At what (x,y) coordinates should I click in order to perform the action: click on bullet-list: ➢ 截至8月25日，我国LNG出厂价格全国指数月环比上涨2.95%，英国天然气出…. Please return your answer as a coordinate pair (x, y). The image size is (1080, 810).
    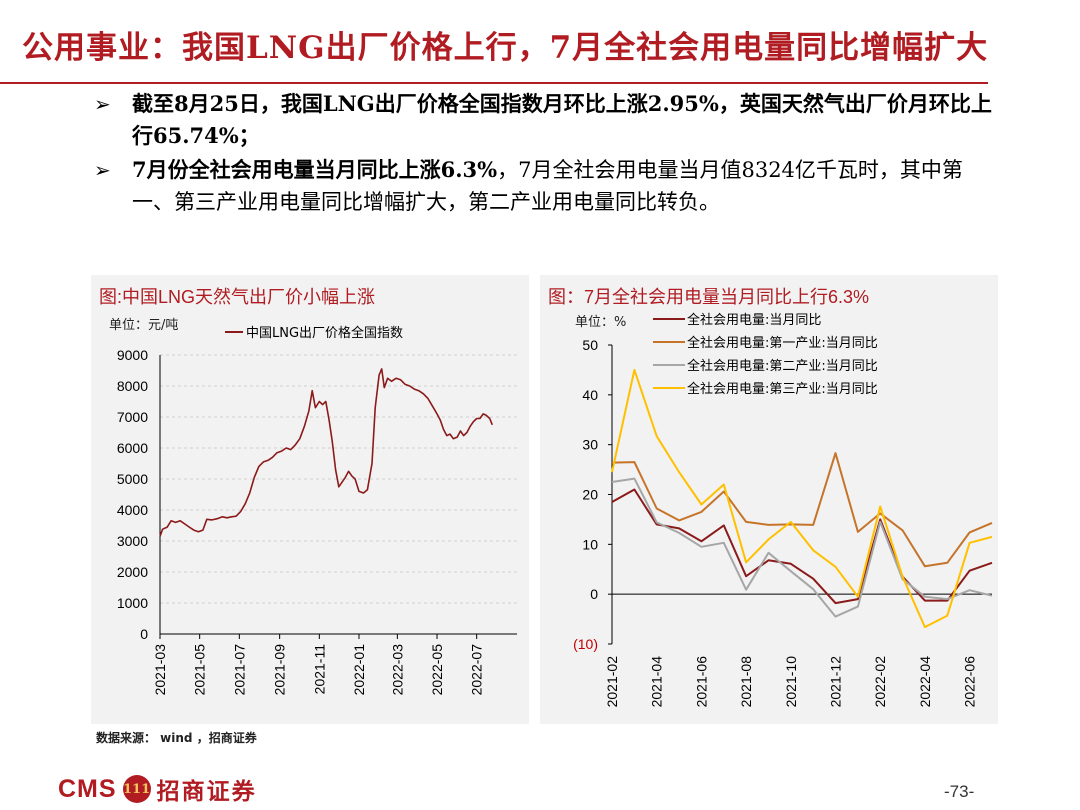
    Looking at the image, I should click on (545, 154).